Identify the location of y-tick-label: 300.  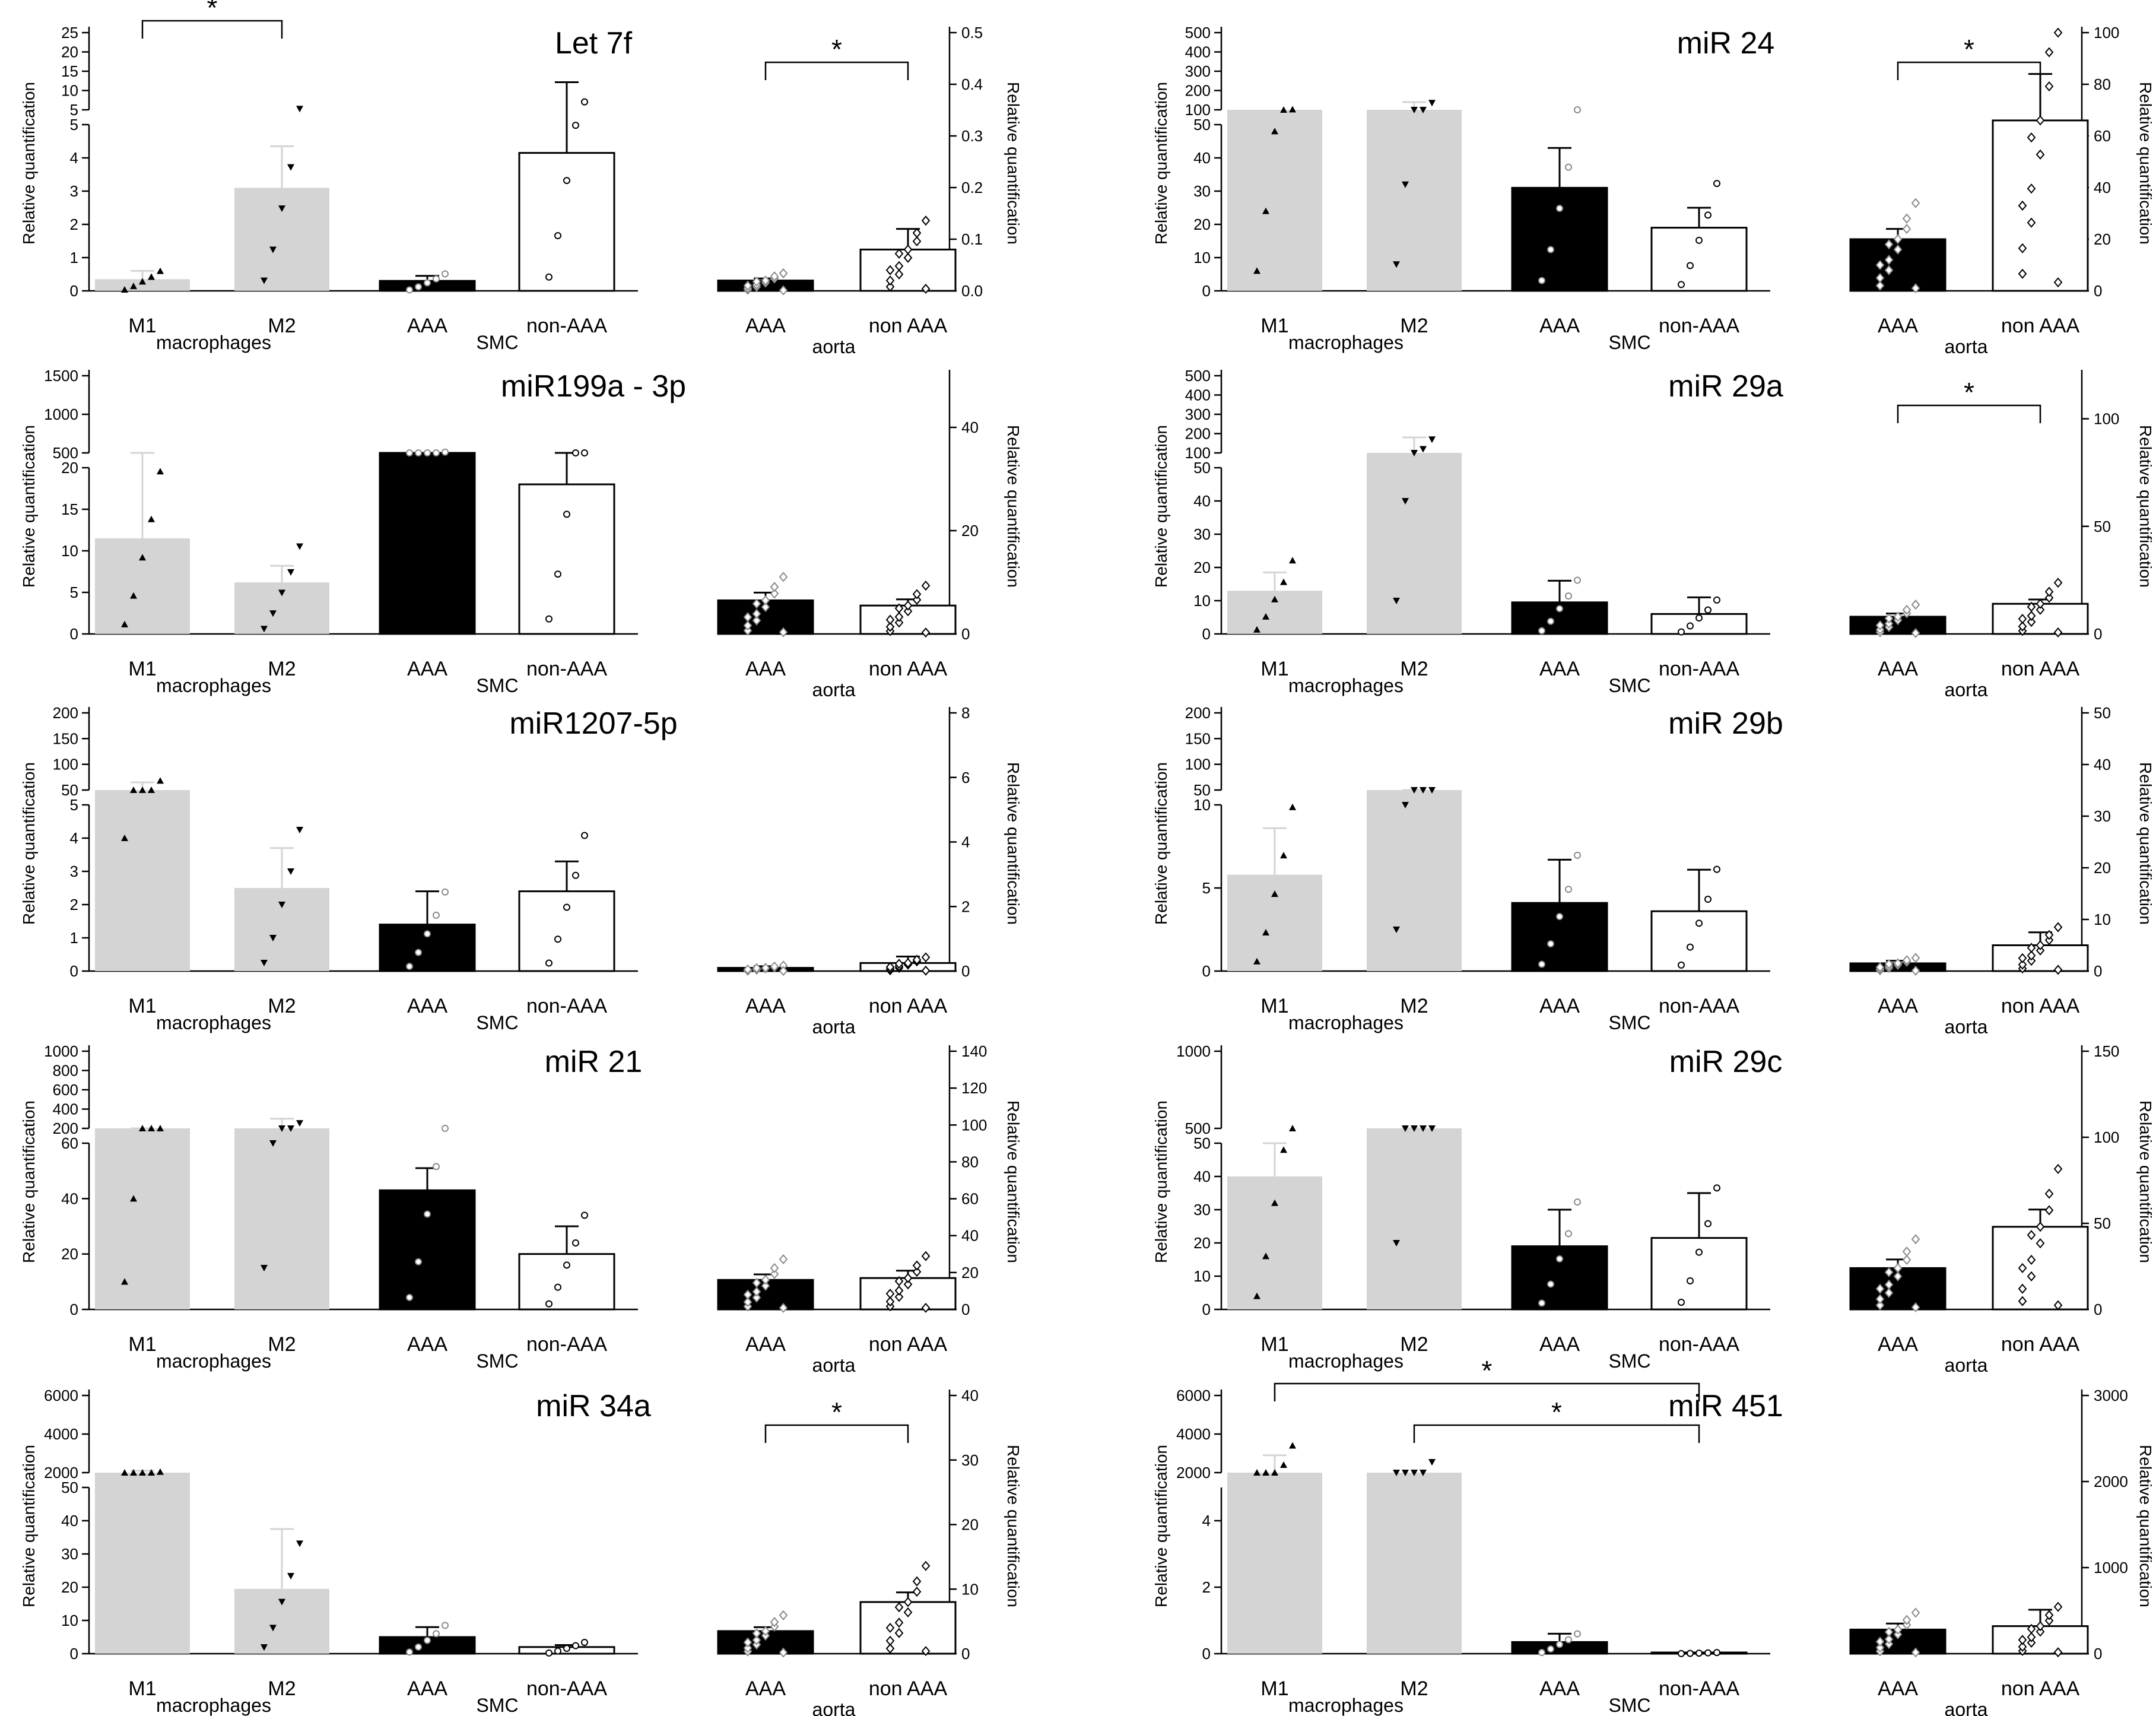
(1198, 414).